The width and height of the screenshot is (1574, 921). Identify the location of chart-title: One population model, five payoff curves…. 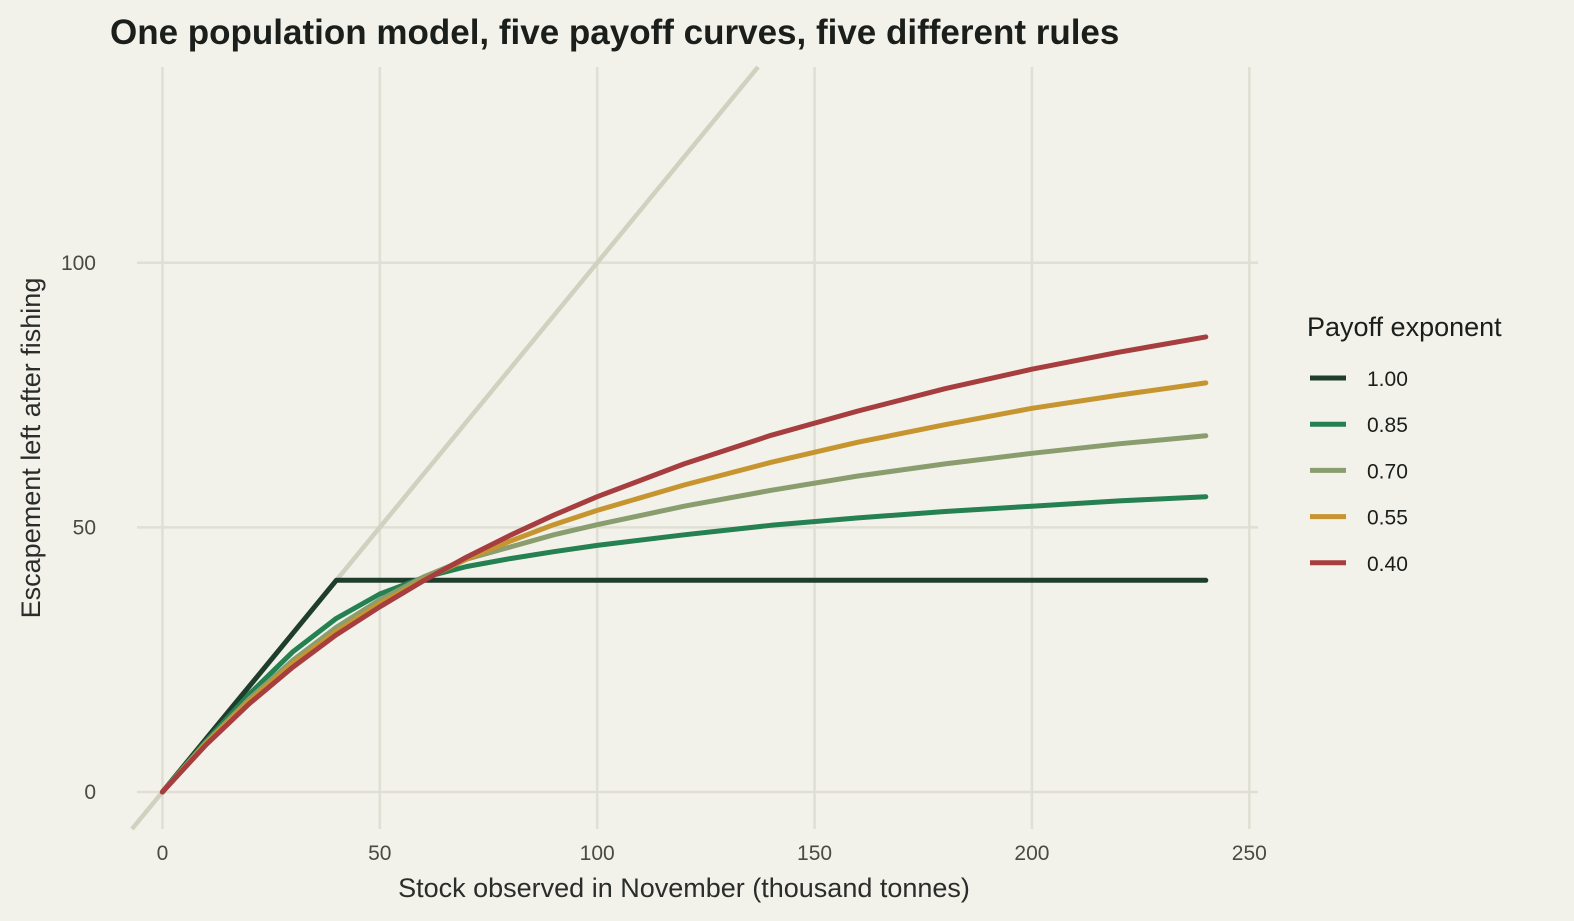
(614, 32).